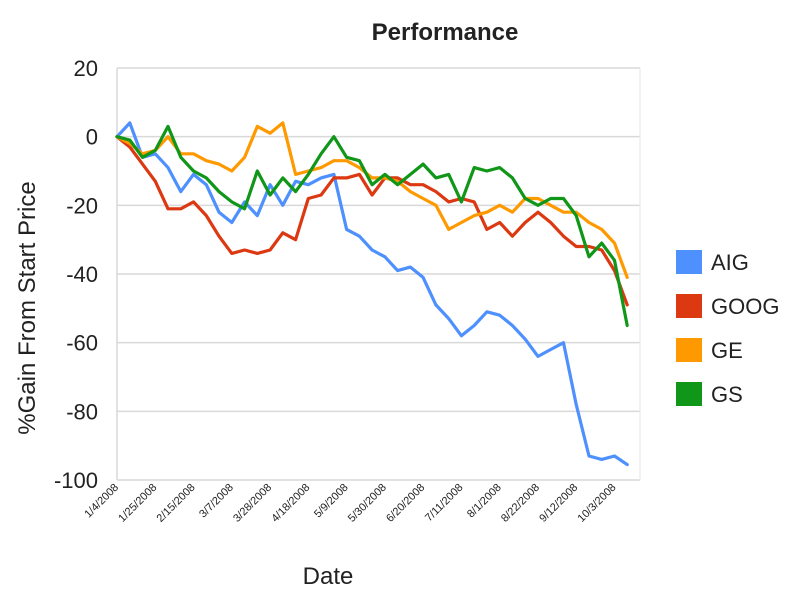 This screenshot has height=598, width=800. What do you see at coordinates (520, 503) in the screenshot?
I see `x-tick-label: 8/22/2008` at bounding box center [520, 503].